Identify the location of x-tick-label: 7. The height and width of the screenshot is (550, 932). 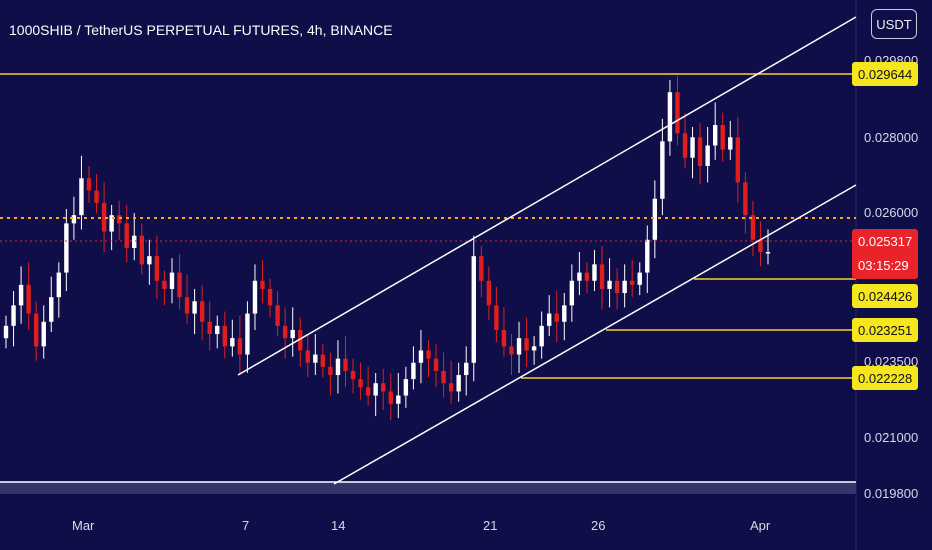
(245, 525).